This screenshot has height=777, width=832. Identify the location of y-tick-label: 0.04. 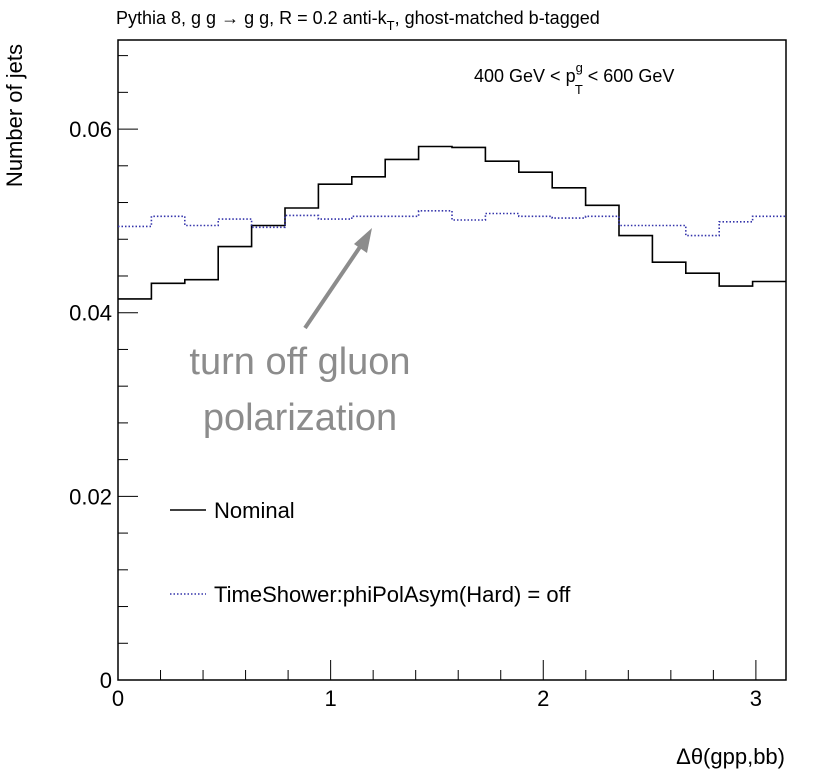
(90, 313).